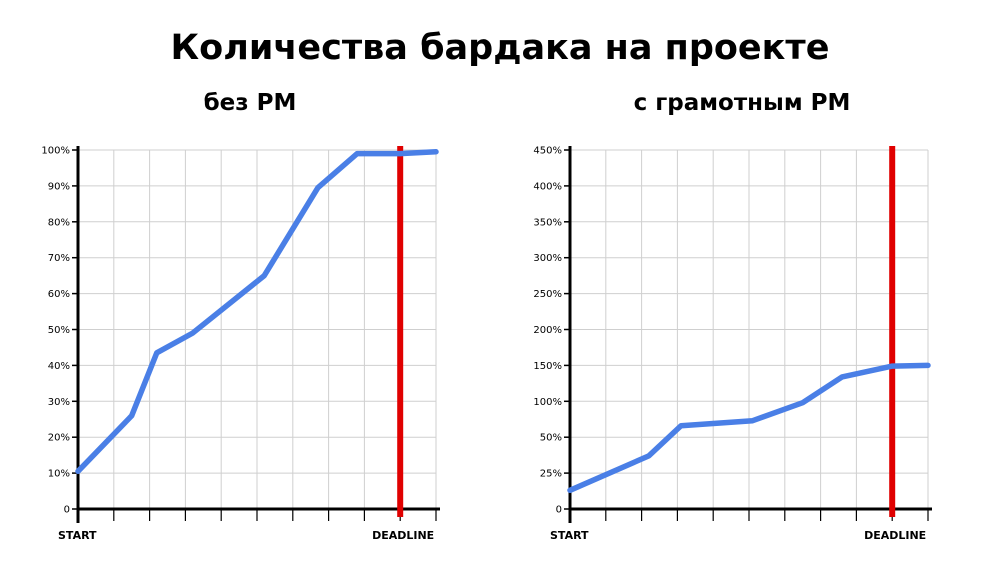  I want to click on y-tick-label: 90%, so click(59, 186).